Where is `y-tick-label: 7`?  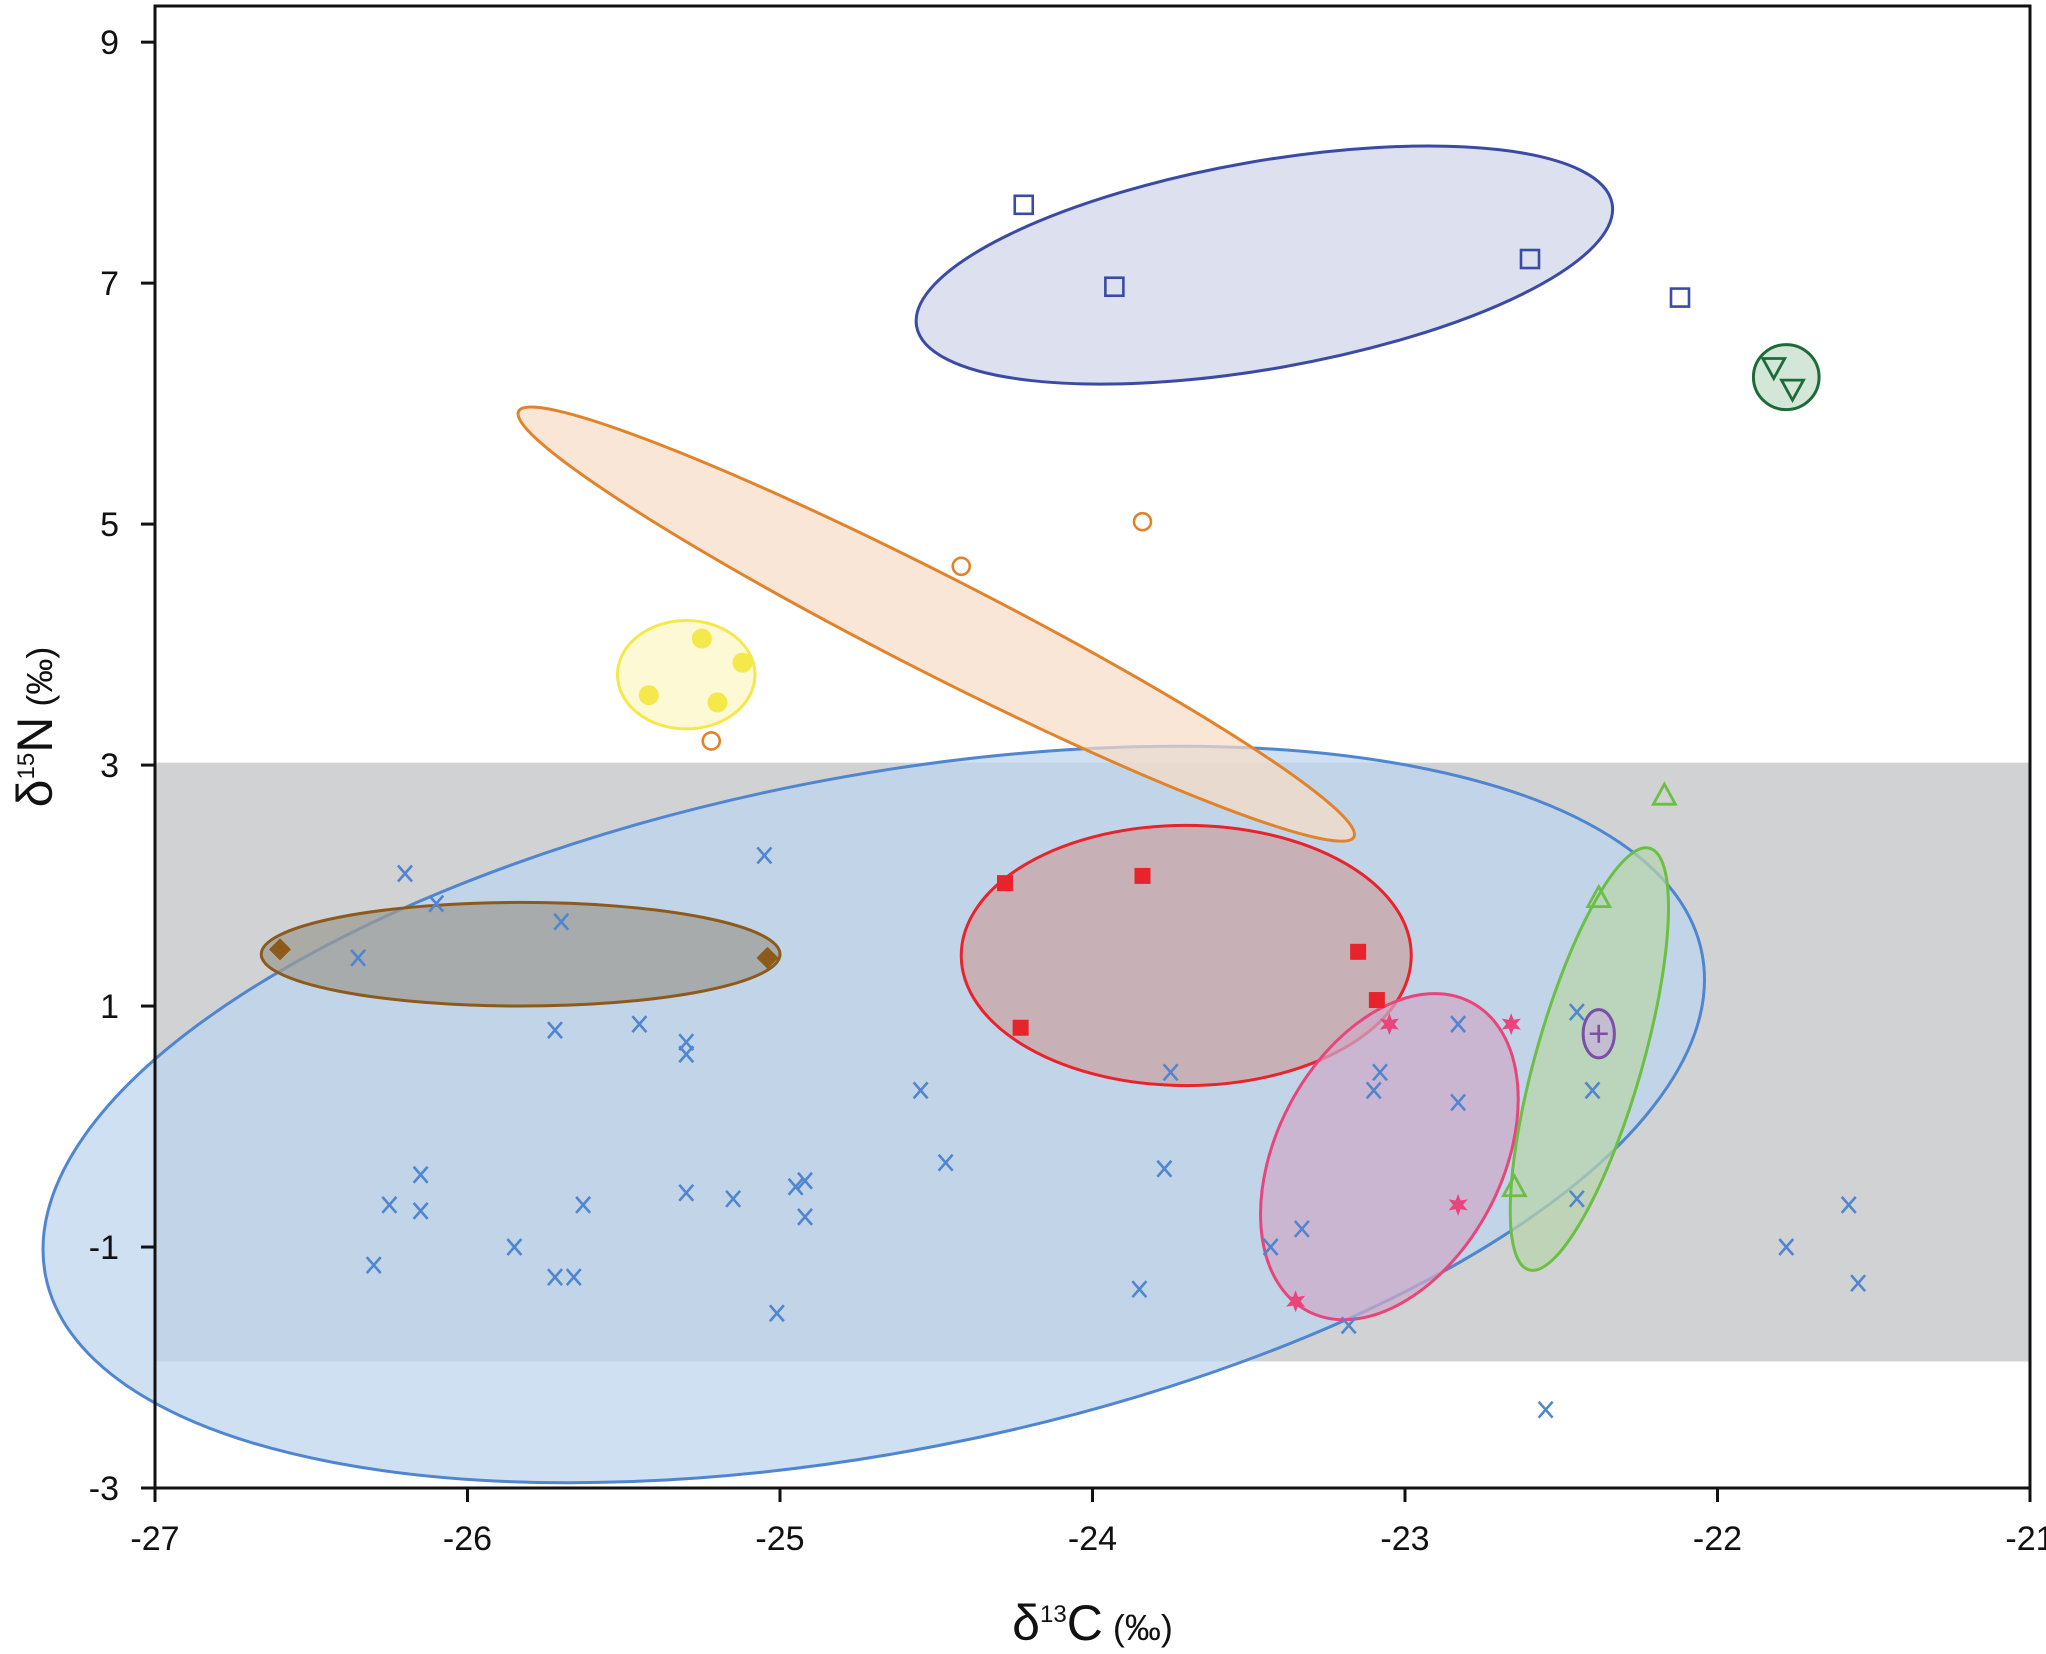
y-tick-label: 7 is located at coordinates (109, 284).